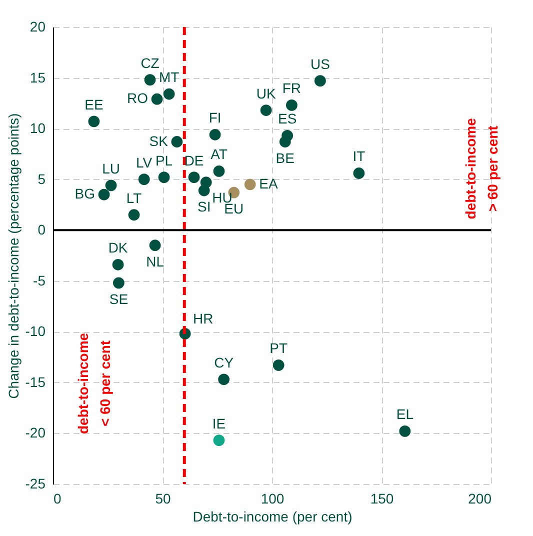 This screenshot has height=536, width=533. I want to click on y-tick-label: 15, so click(38, 77).